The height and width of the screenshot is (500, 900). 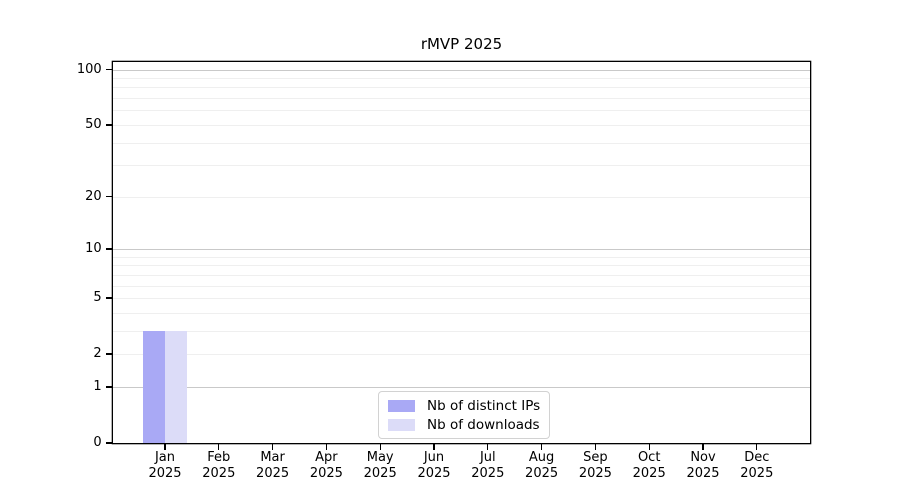 I want to click on x-tick-label: May 2025, so click(x=380, y=466).